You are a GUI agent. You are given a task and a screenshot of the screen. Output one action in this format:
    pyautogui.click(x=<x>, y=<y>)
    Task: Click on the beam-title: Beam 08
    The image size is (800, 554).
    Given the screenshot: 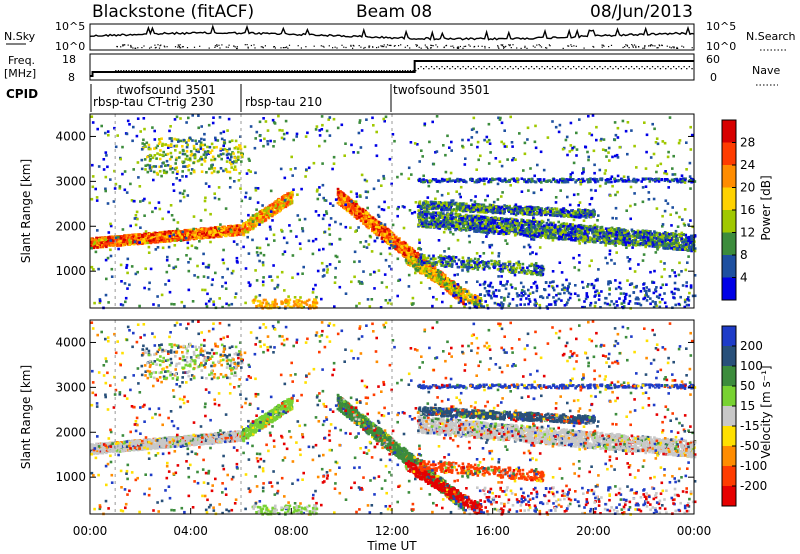 What is the action you would take?
    pyautogui.click(x=394, y=12)
    